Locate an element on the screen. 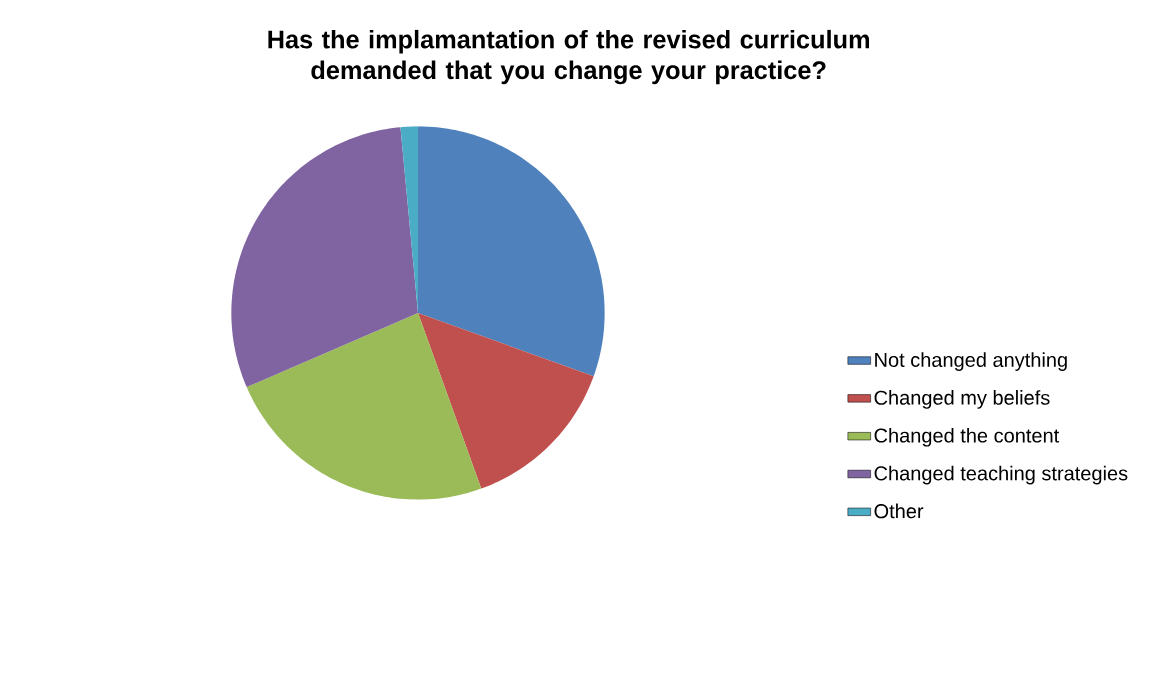 This screenshot has width=1154, height=673. chart-title: Has the implamantation of the revised curriculum demanded that you change your practice? is located at coordinates (569, 57).